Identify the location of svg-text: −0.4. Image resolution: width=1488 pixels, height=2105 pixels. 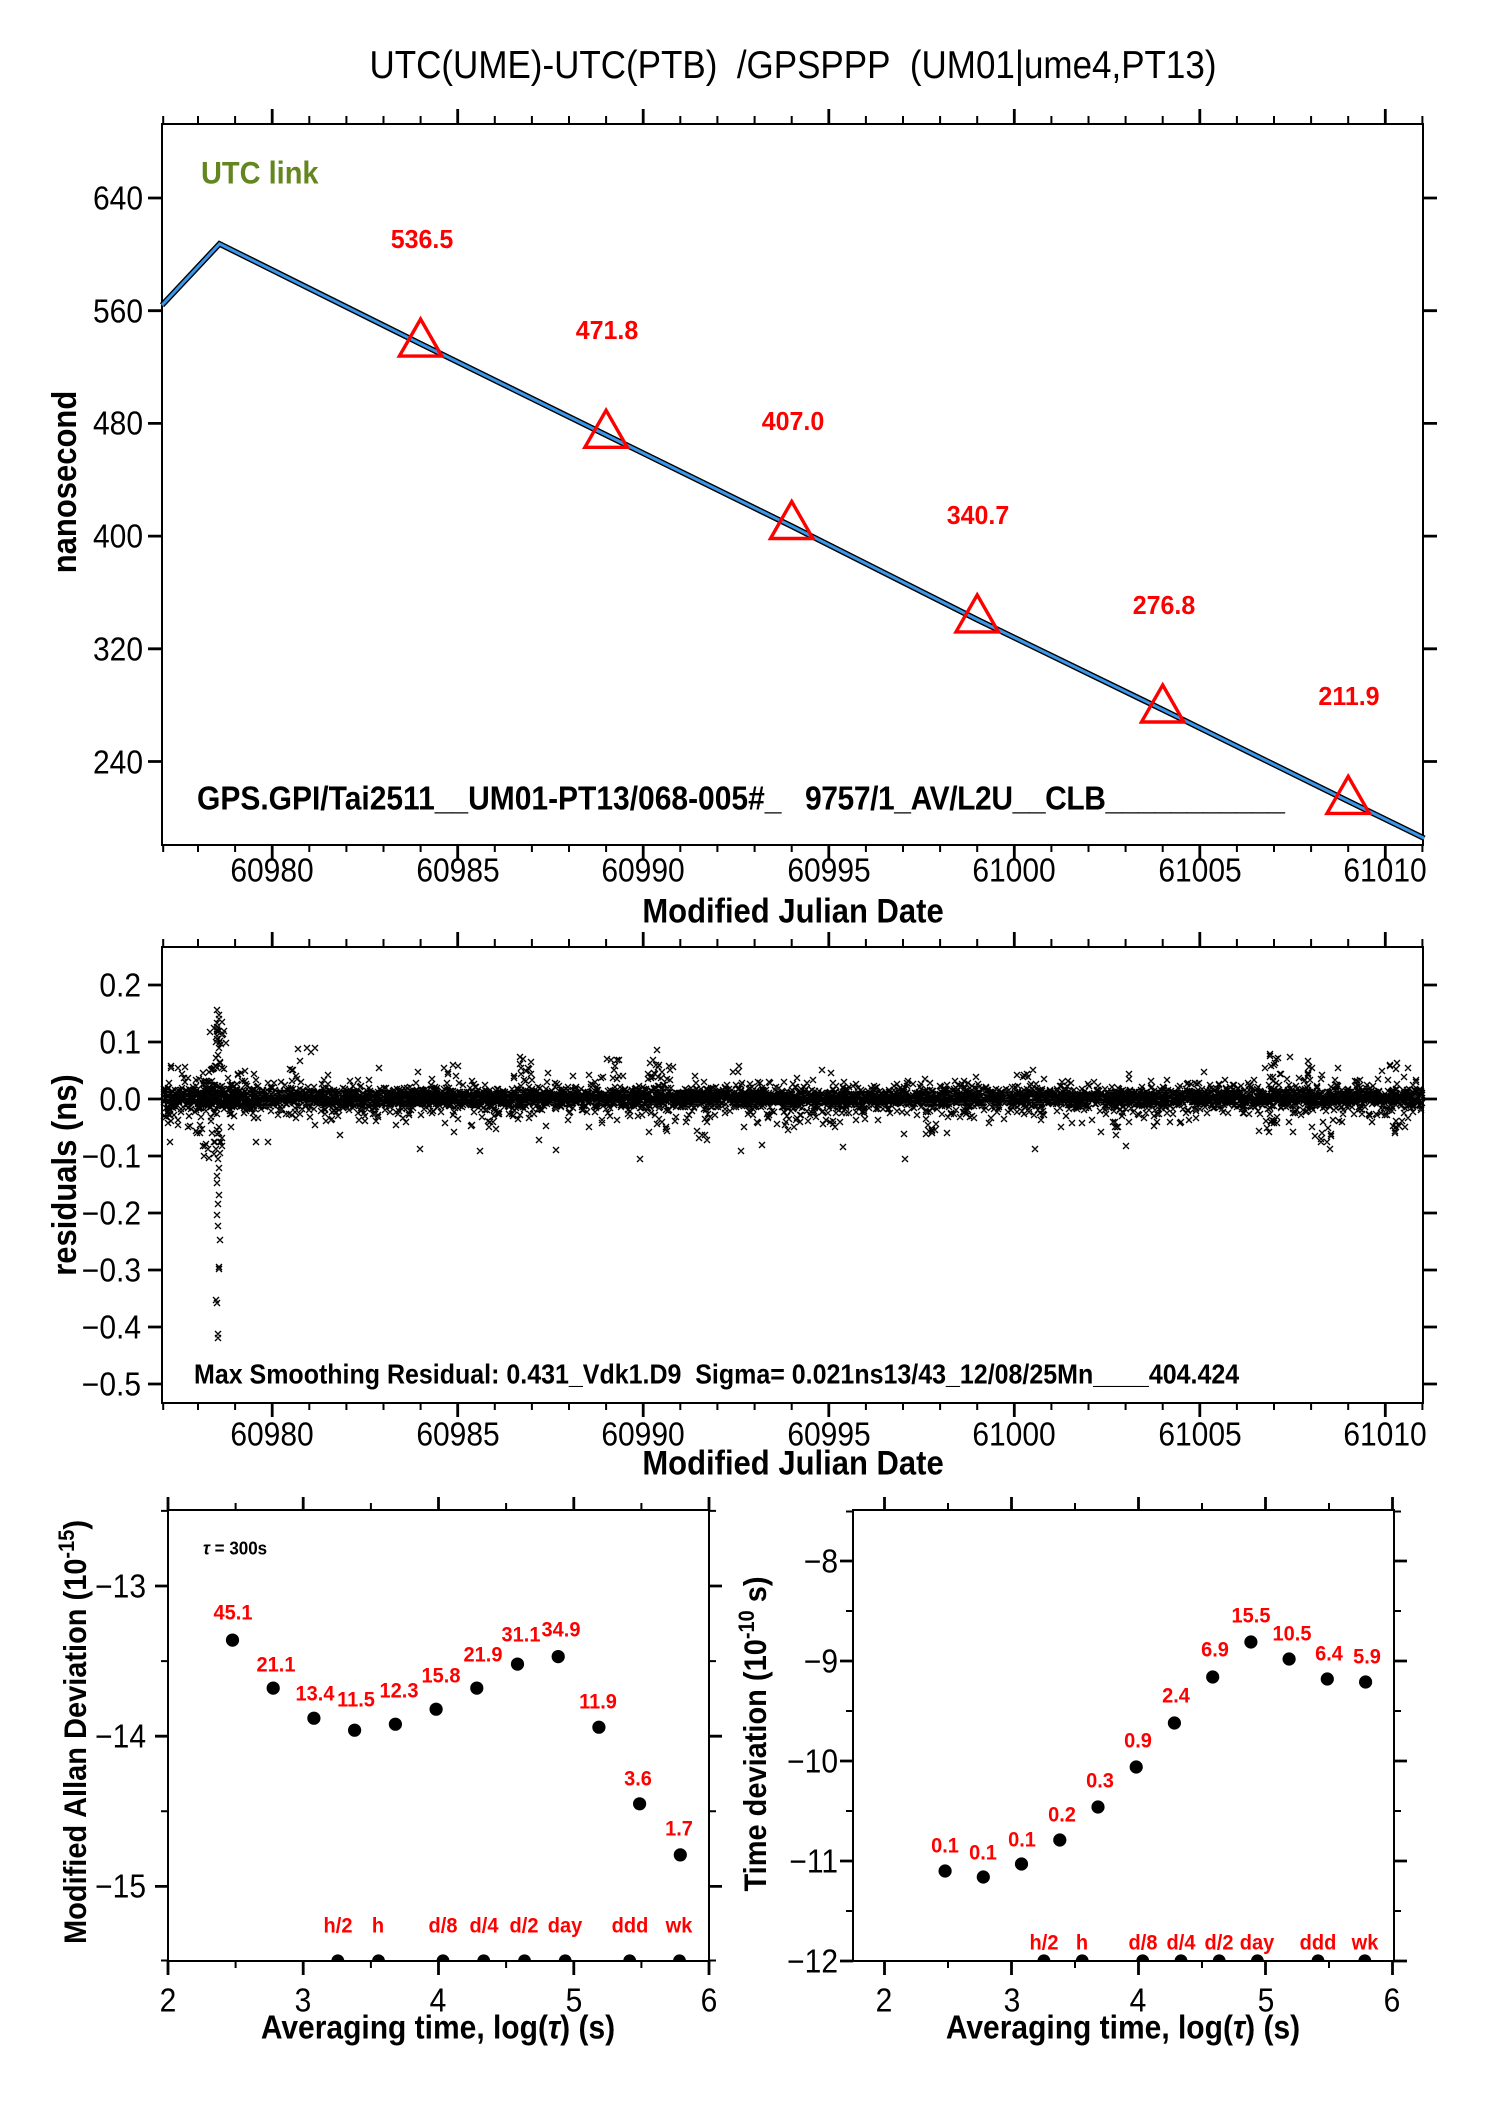
(111, 1327).